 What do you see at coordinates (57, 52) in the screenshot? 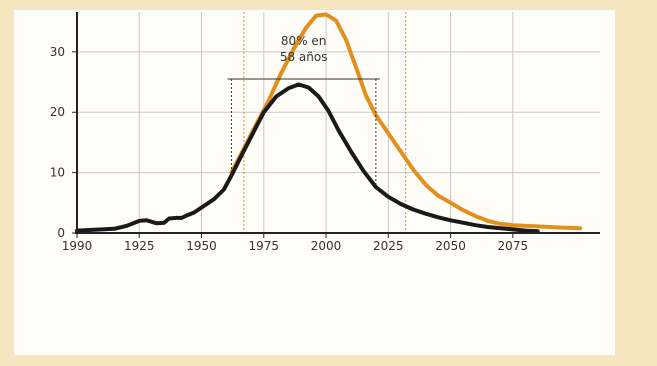
I see `y-tick-label: 30` at bounding box center [57, 52].